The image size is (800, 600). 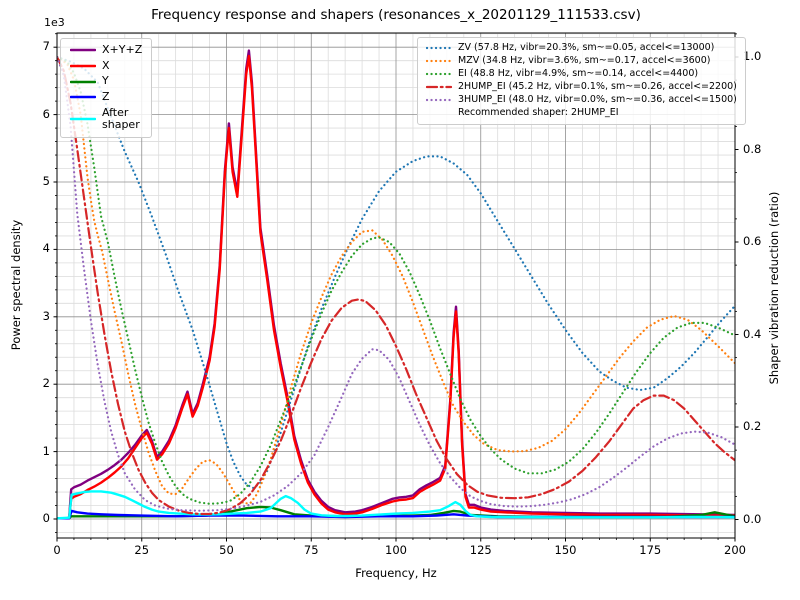 I want to click on x-tick-label: 75, so click(x=311, y=550).